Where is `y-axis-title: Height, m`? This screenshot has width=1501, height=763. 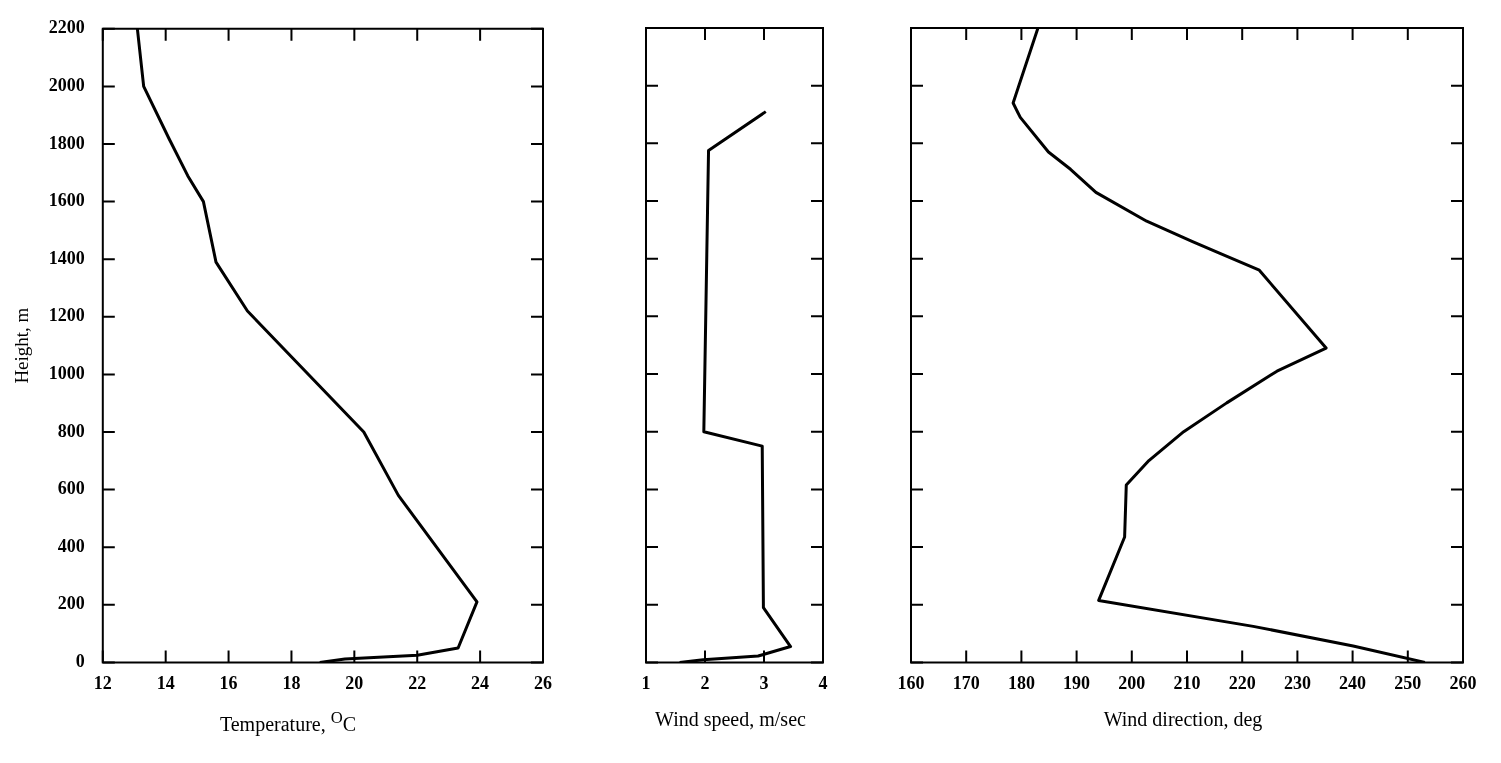 y-axis-title: Height, m is located at coordinates (22, 345).